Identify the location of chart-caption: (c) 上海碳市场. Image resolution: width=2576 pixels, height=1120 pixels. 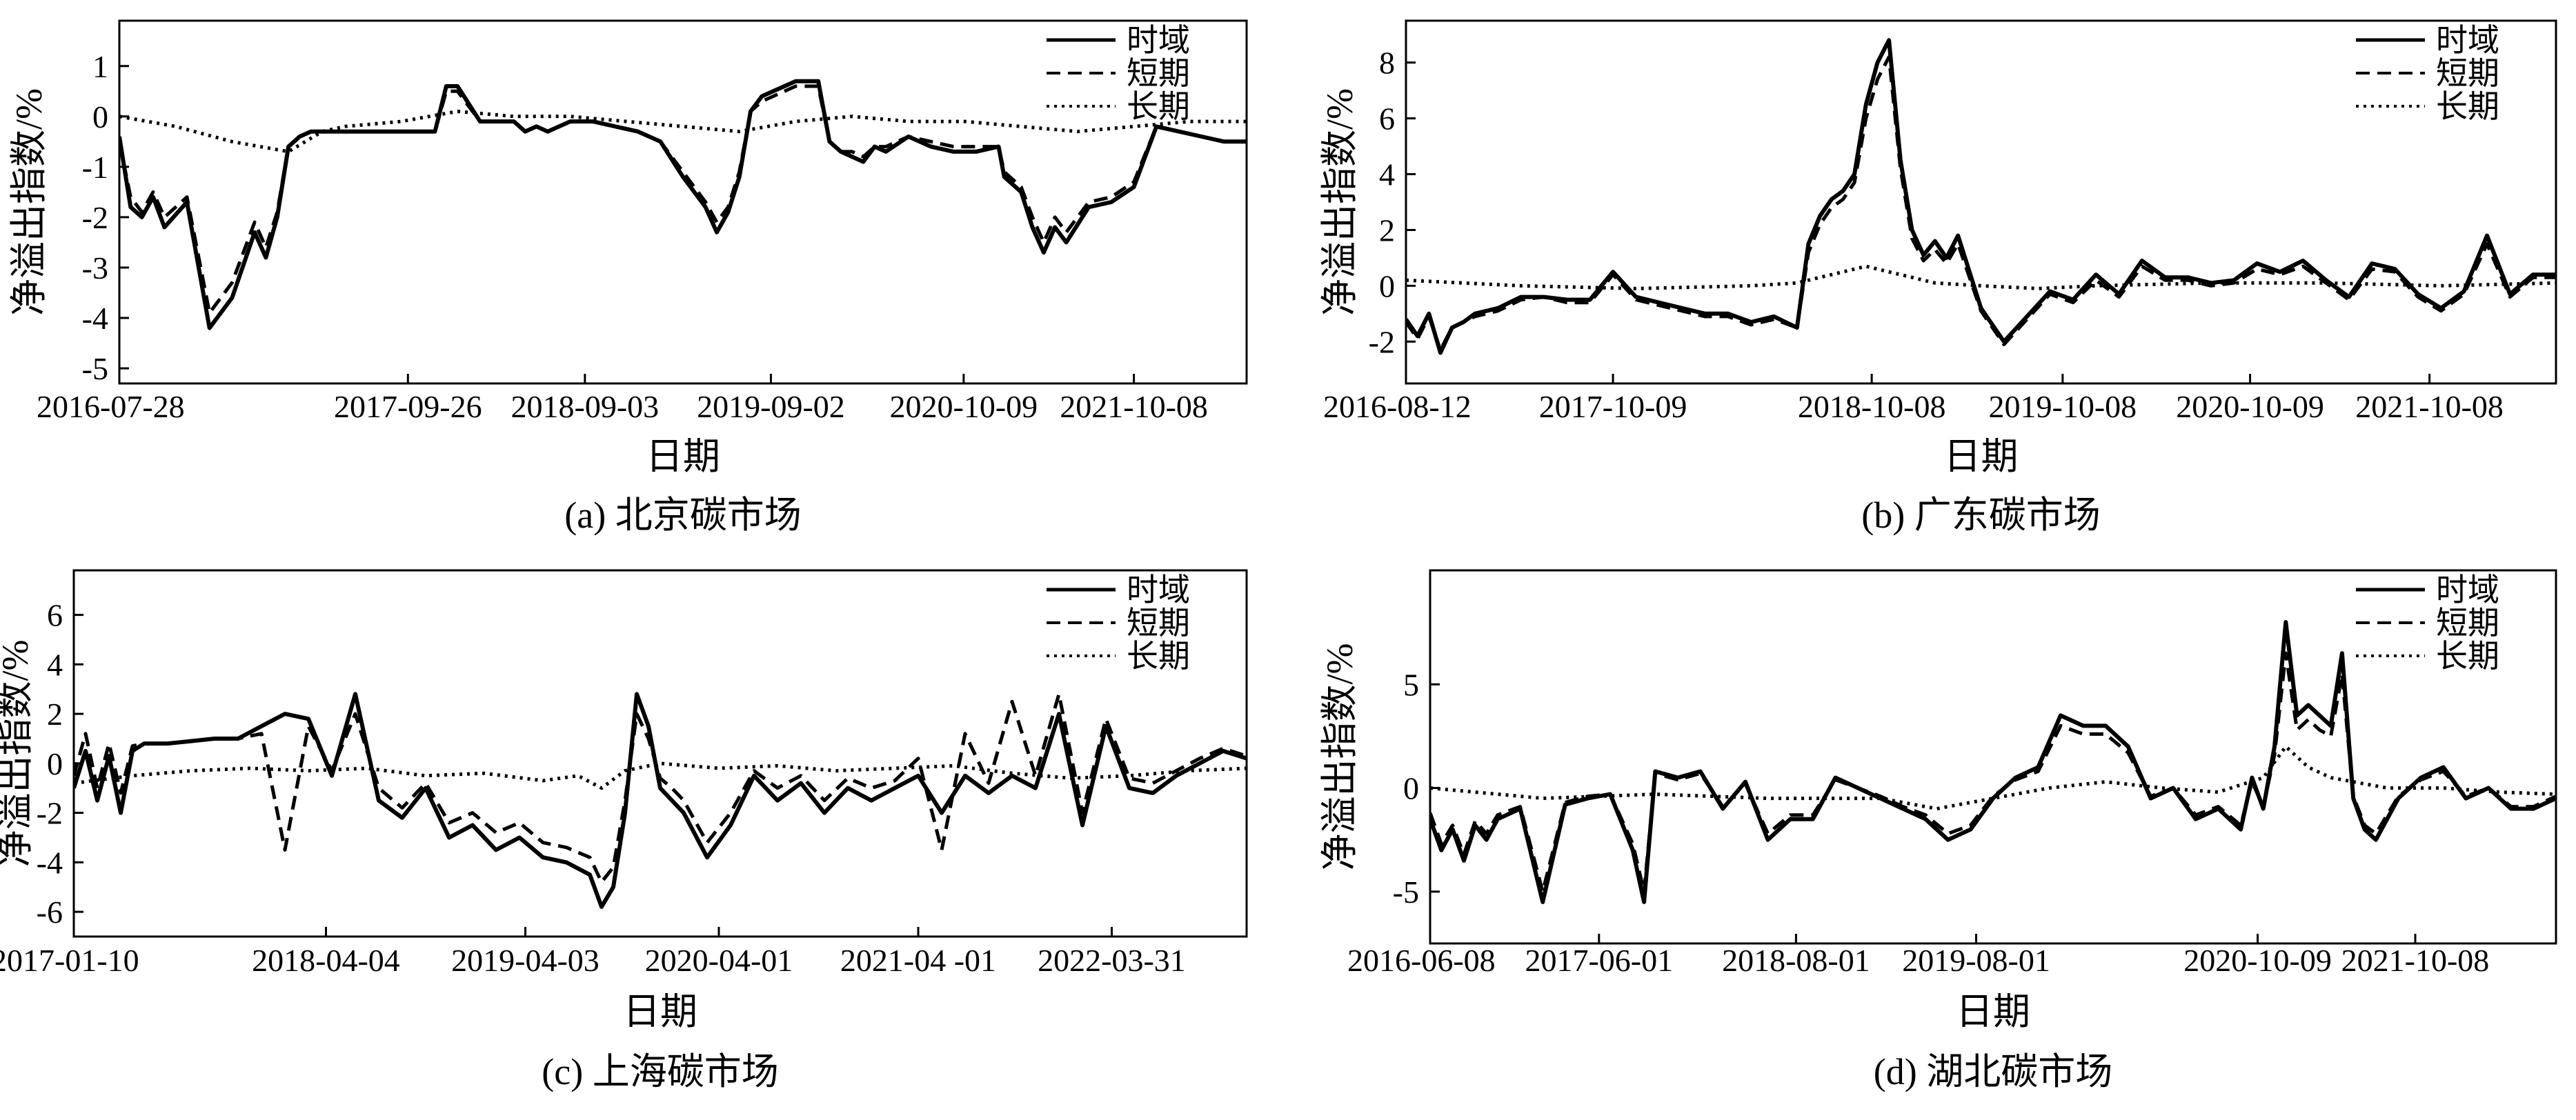
(660, 1071).